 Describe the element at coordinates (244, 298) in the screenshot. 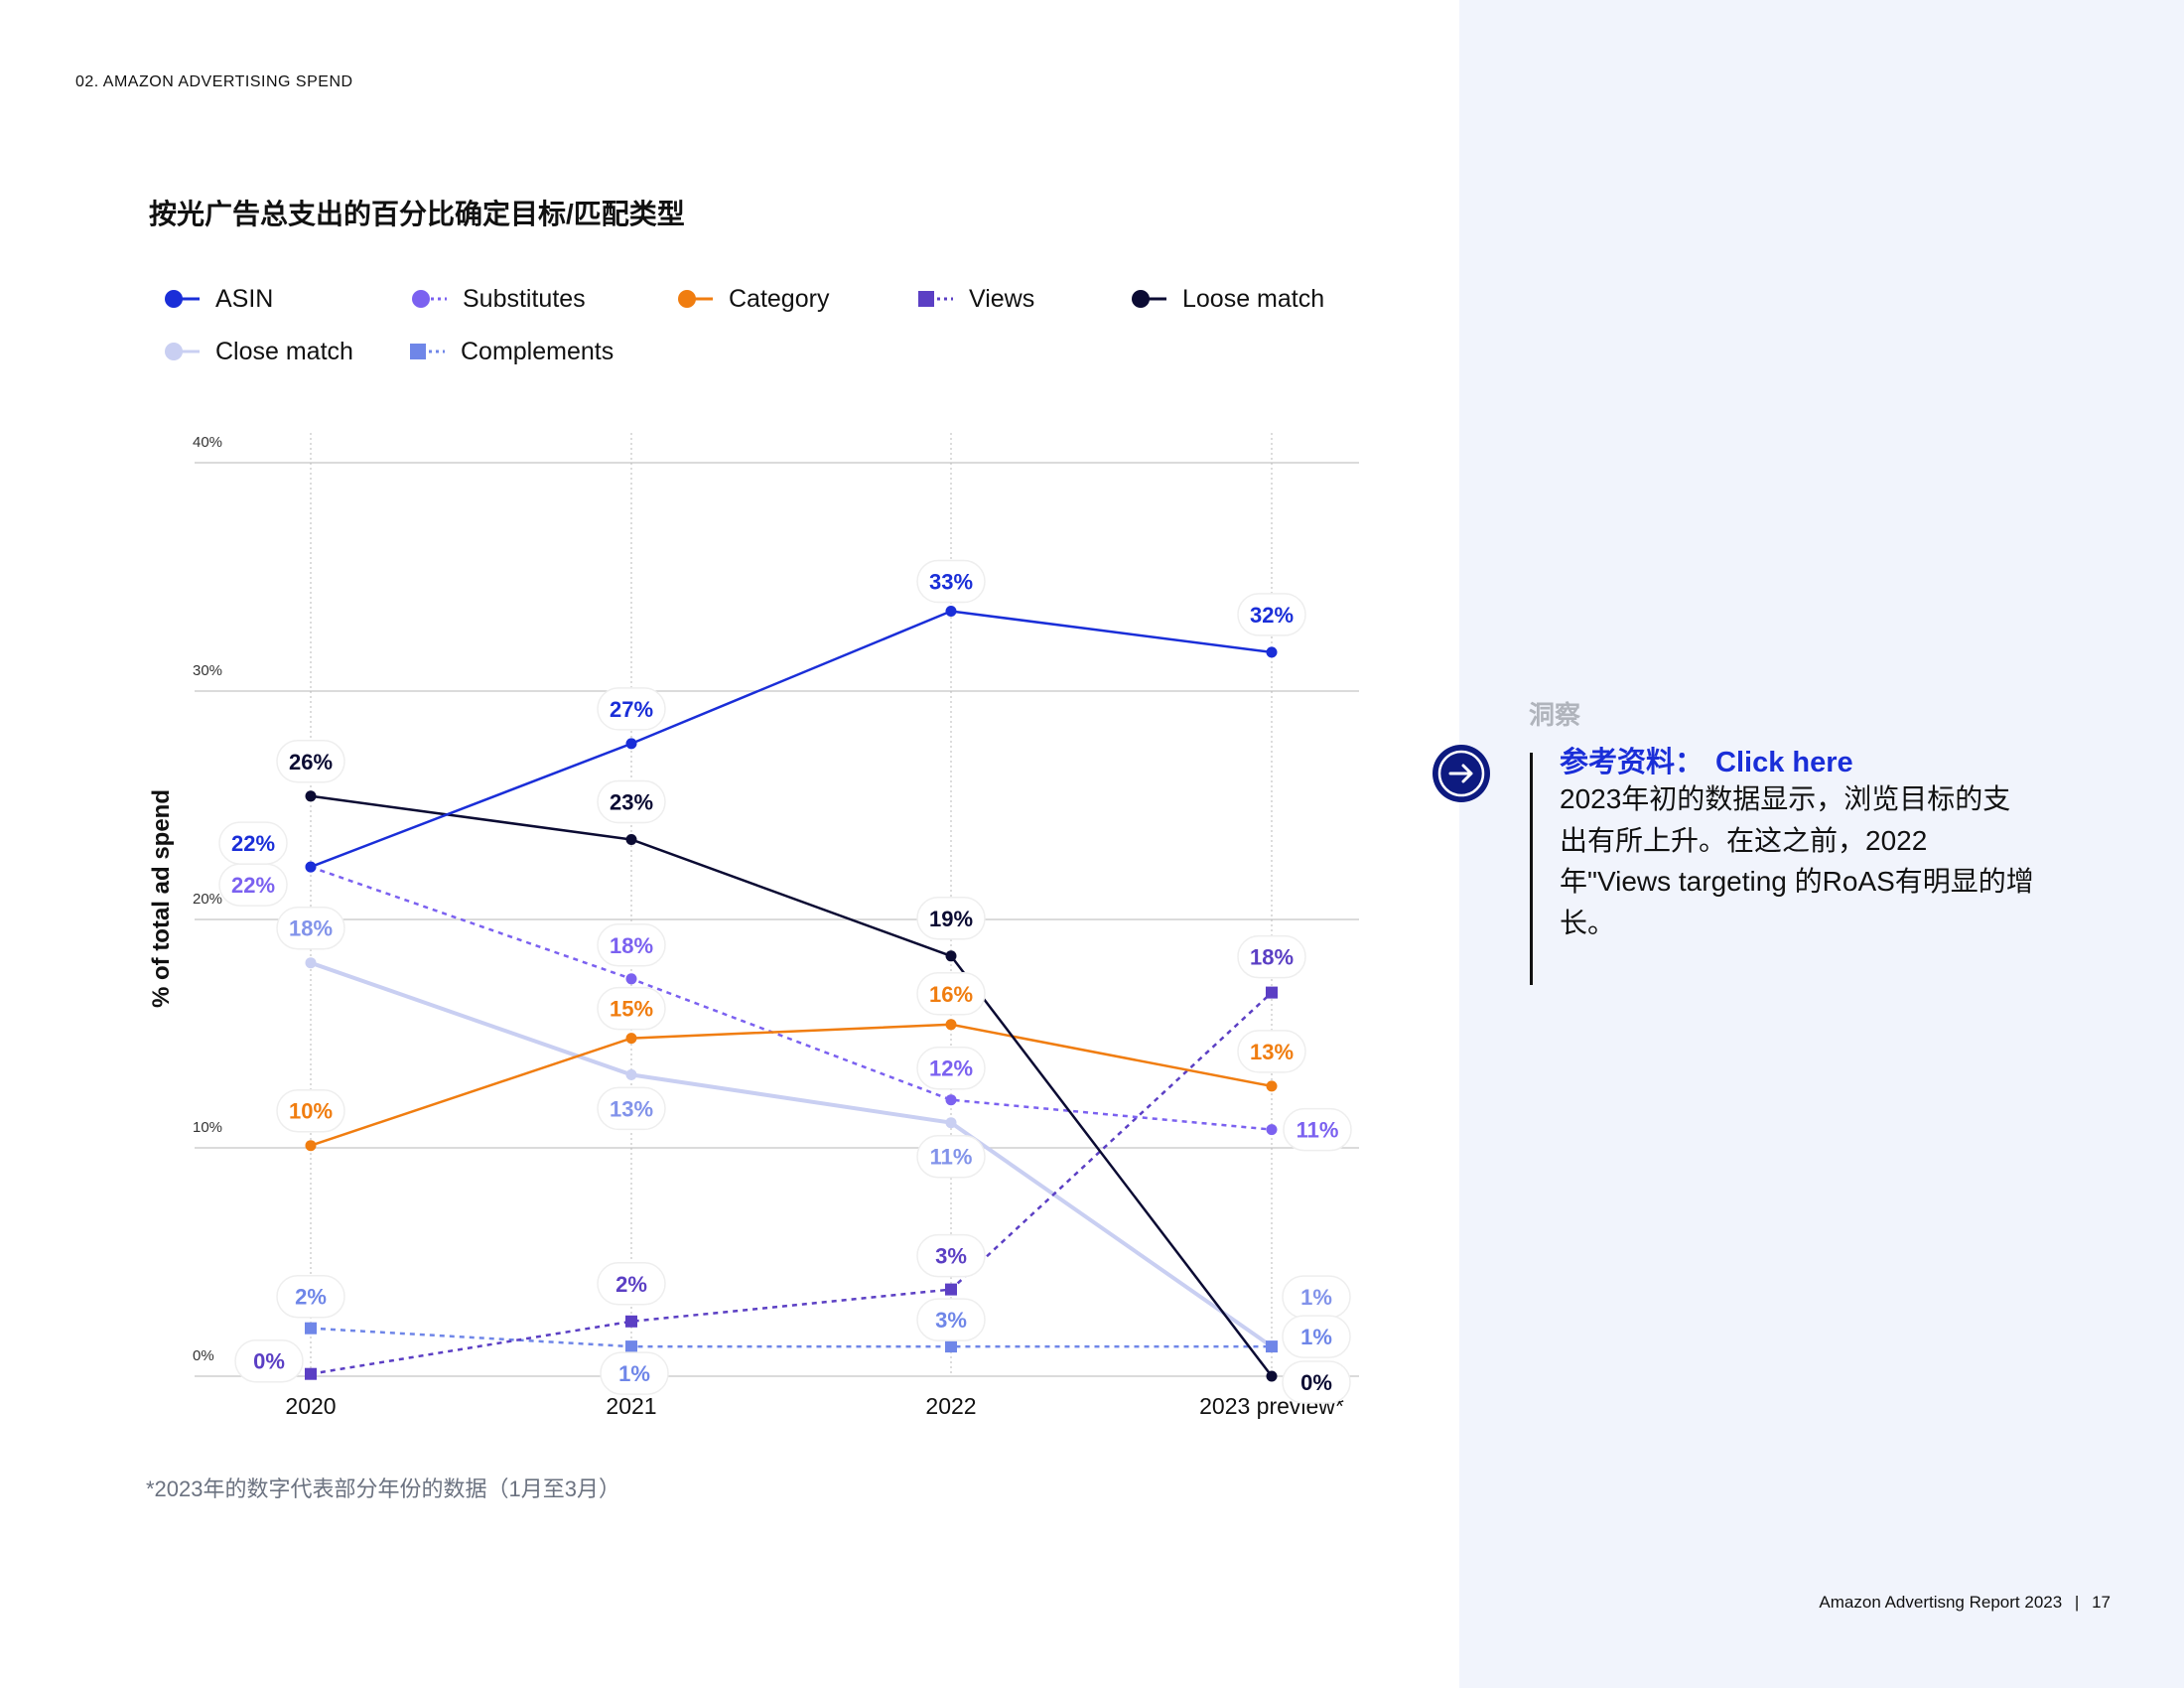

I see `legend-label: ASIN` at that location.